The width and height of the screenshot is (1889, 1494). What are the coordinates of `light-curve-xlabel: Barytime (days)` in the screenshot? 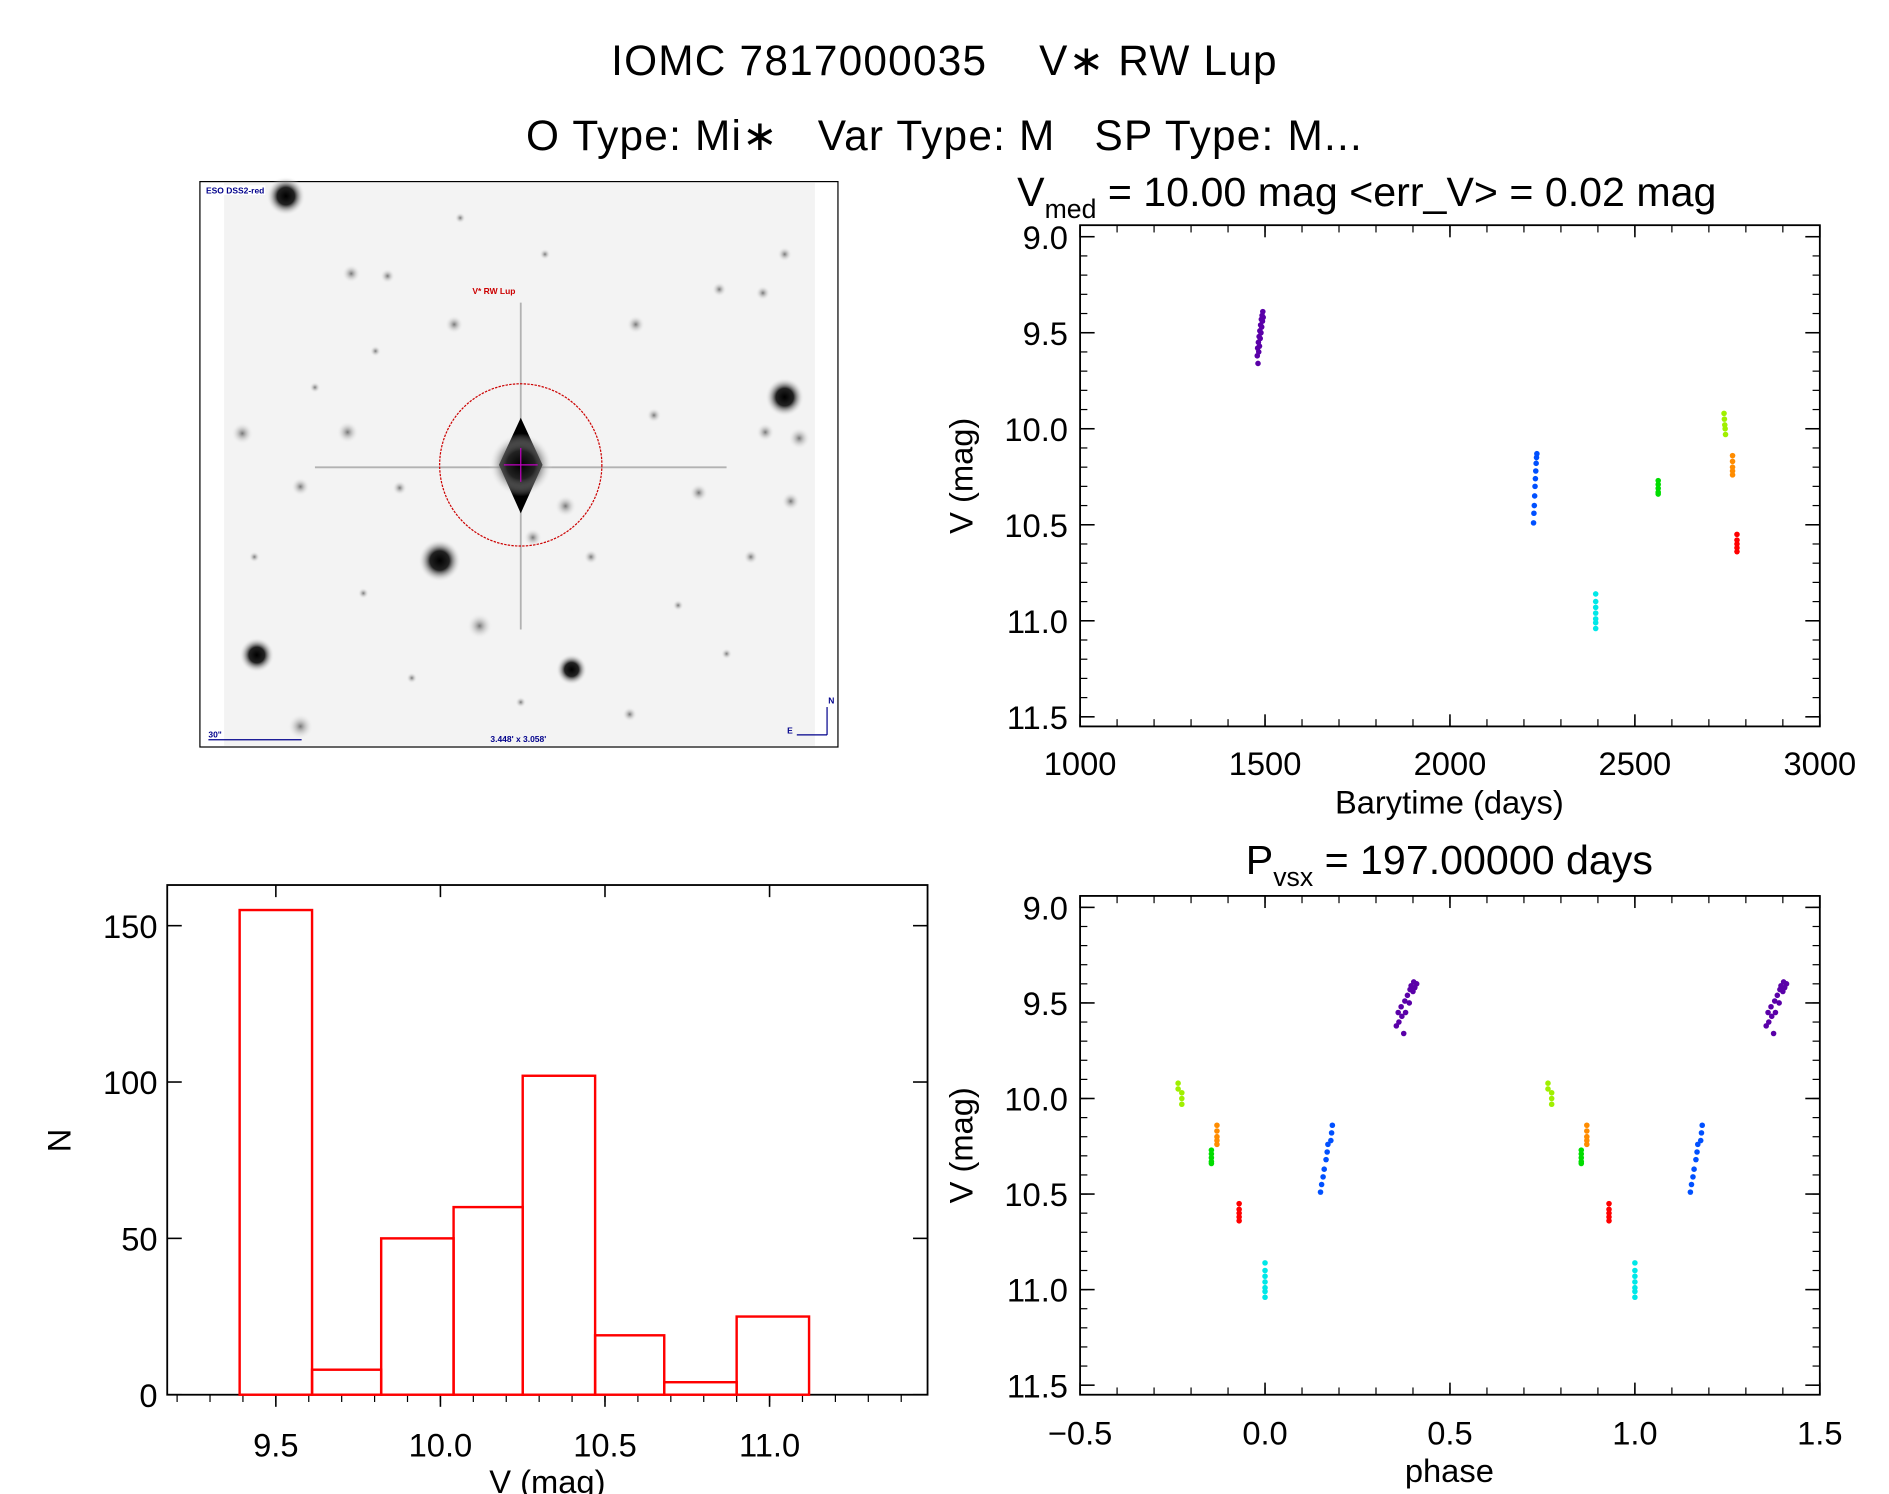 It's located at (1449, 802).